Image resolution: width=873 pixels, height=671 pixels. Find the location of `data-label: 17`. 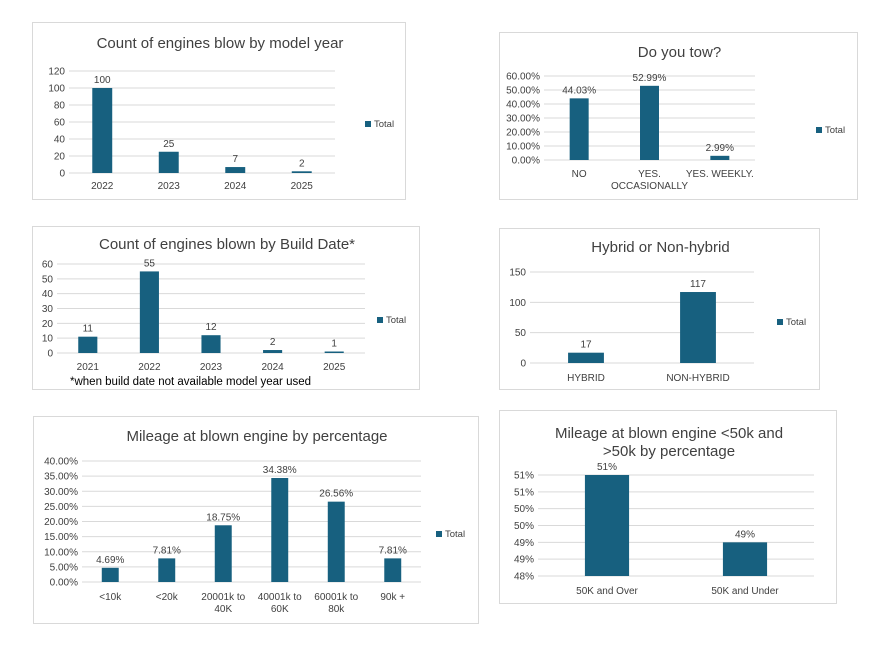

data-label: 17 is located at coordinates (586, 345).